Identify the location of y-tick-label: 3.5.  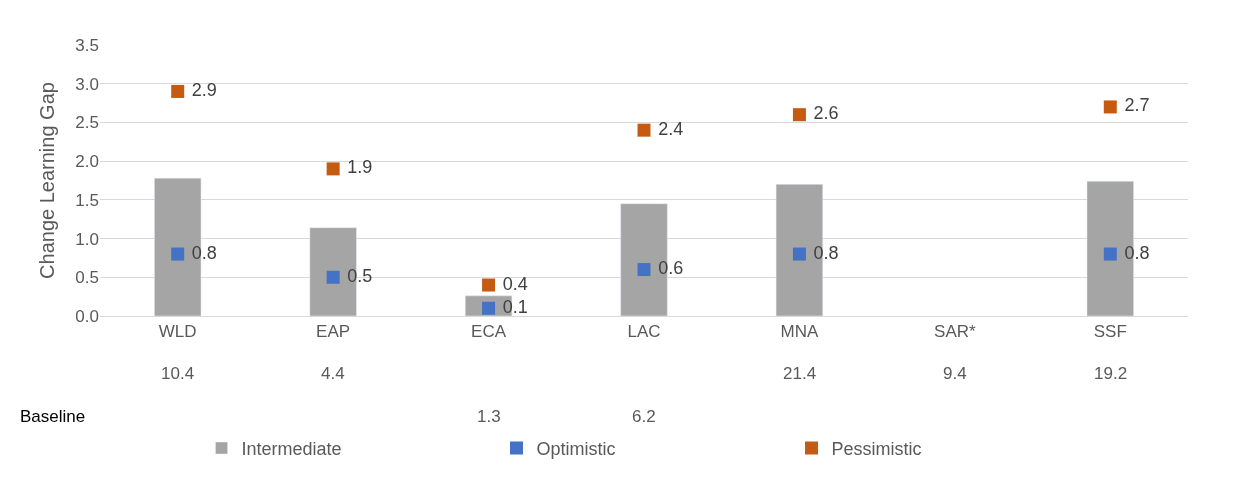
(87, 45).